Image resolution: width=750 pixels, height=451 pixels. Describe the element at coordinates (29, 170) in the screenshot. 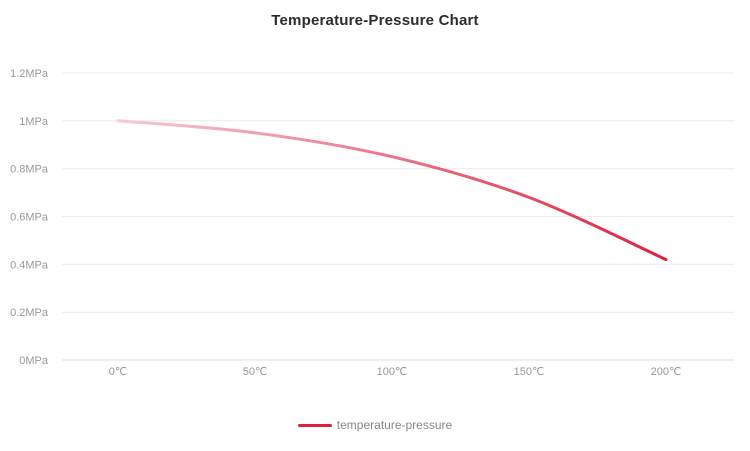

I see `y-axis-tick-label: 0.8MPa` at that location.